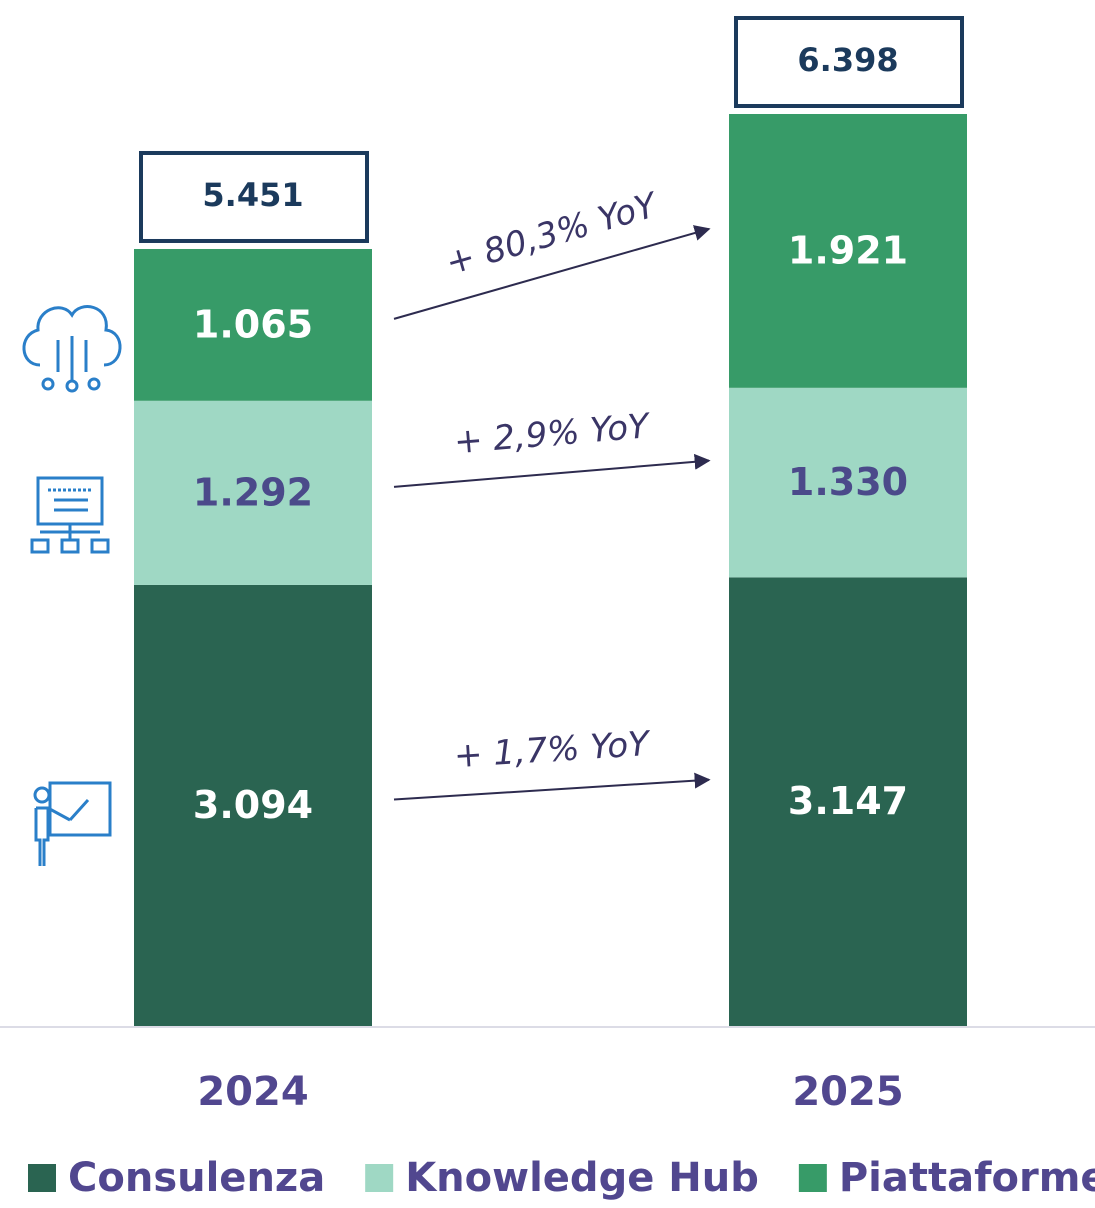 The width and height of the screenshot is (1095, 1208). I want to click on segment-label: 1.330, so click(848, 482).